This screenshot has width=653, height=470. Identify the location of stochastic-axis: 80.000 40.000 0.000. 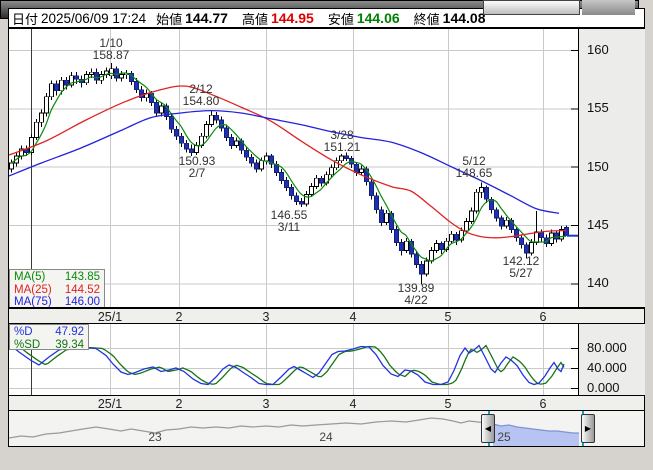
(611, 359).